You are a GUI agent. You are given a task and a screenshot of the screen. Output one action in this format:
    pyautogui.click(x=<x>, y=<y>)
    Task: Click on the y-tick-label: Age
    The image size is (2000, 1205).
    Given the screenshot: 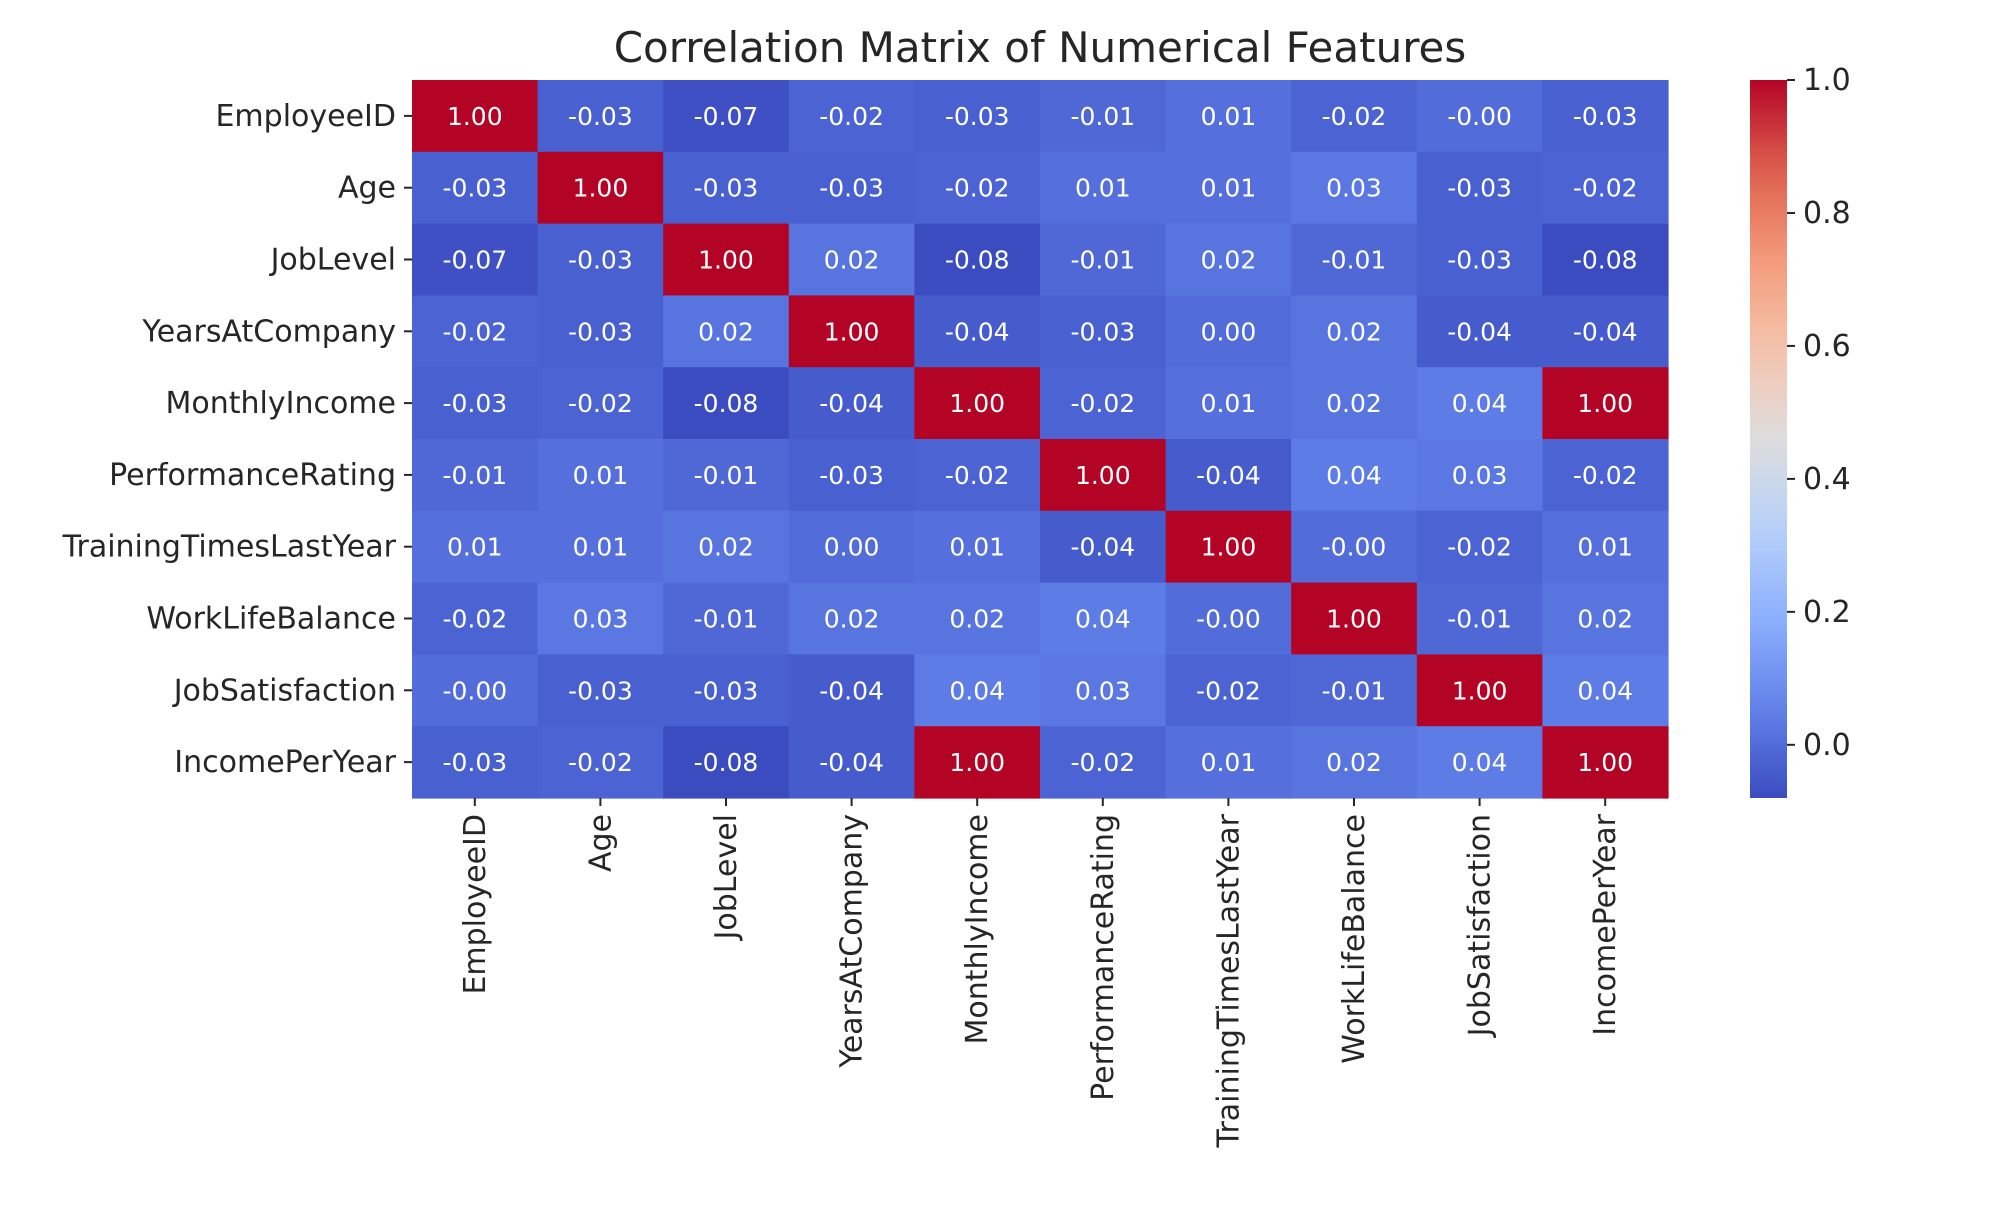 What is the action you would take?
    pyautogui.click(x=367, y=188)
    